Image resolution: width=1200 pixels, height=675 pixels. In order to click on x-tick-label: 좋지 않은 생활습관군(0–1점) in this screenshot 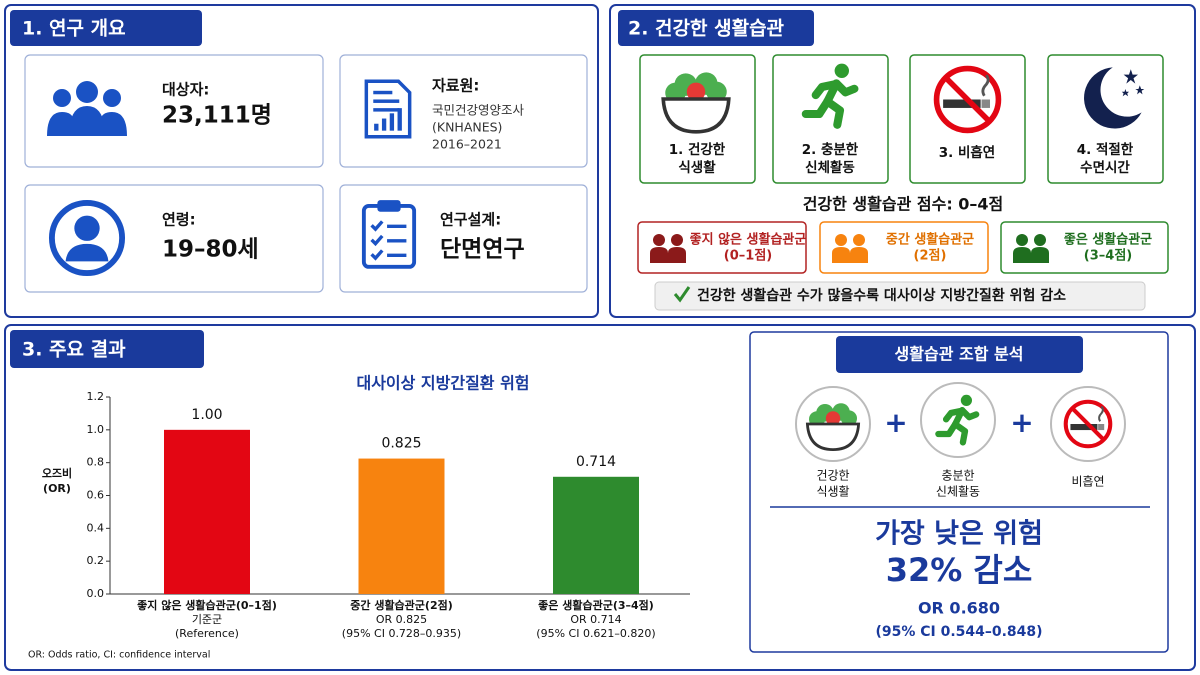, I will do `click(207, 605)`.